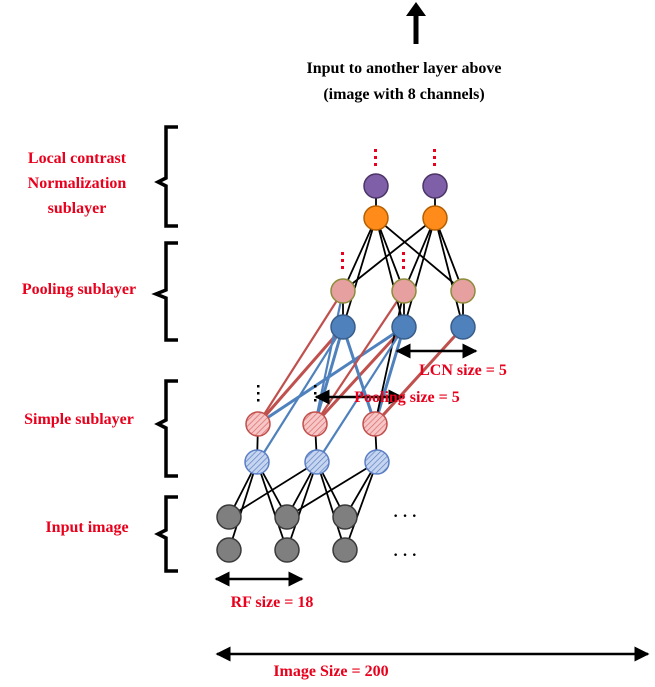 This screenshot has height=687, width=655. What do you see at coordinates (272, 602) in the screenshot?
I see `rf-size-label: RF size = 18` at bounding box center [272, 602].